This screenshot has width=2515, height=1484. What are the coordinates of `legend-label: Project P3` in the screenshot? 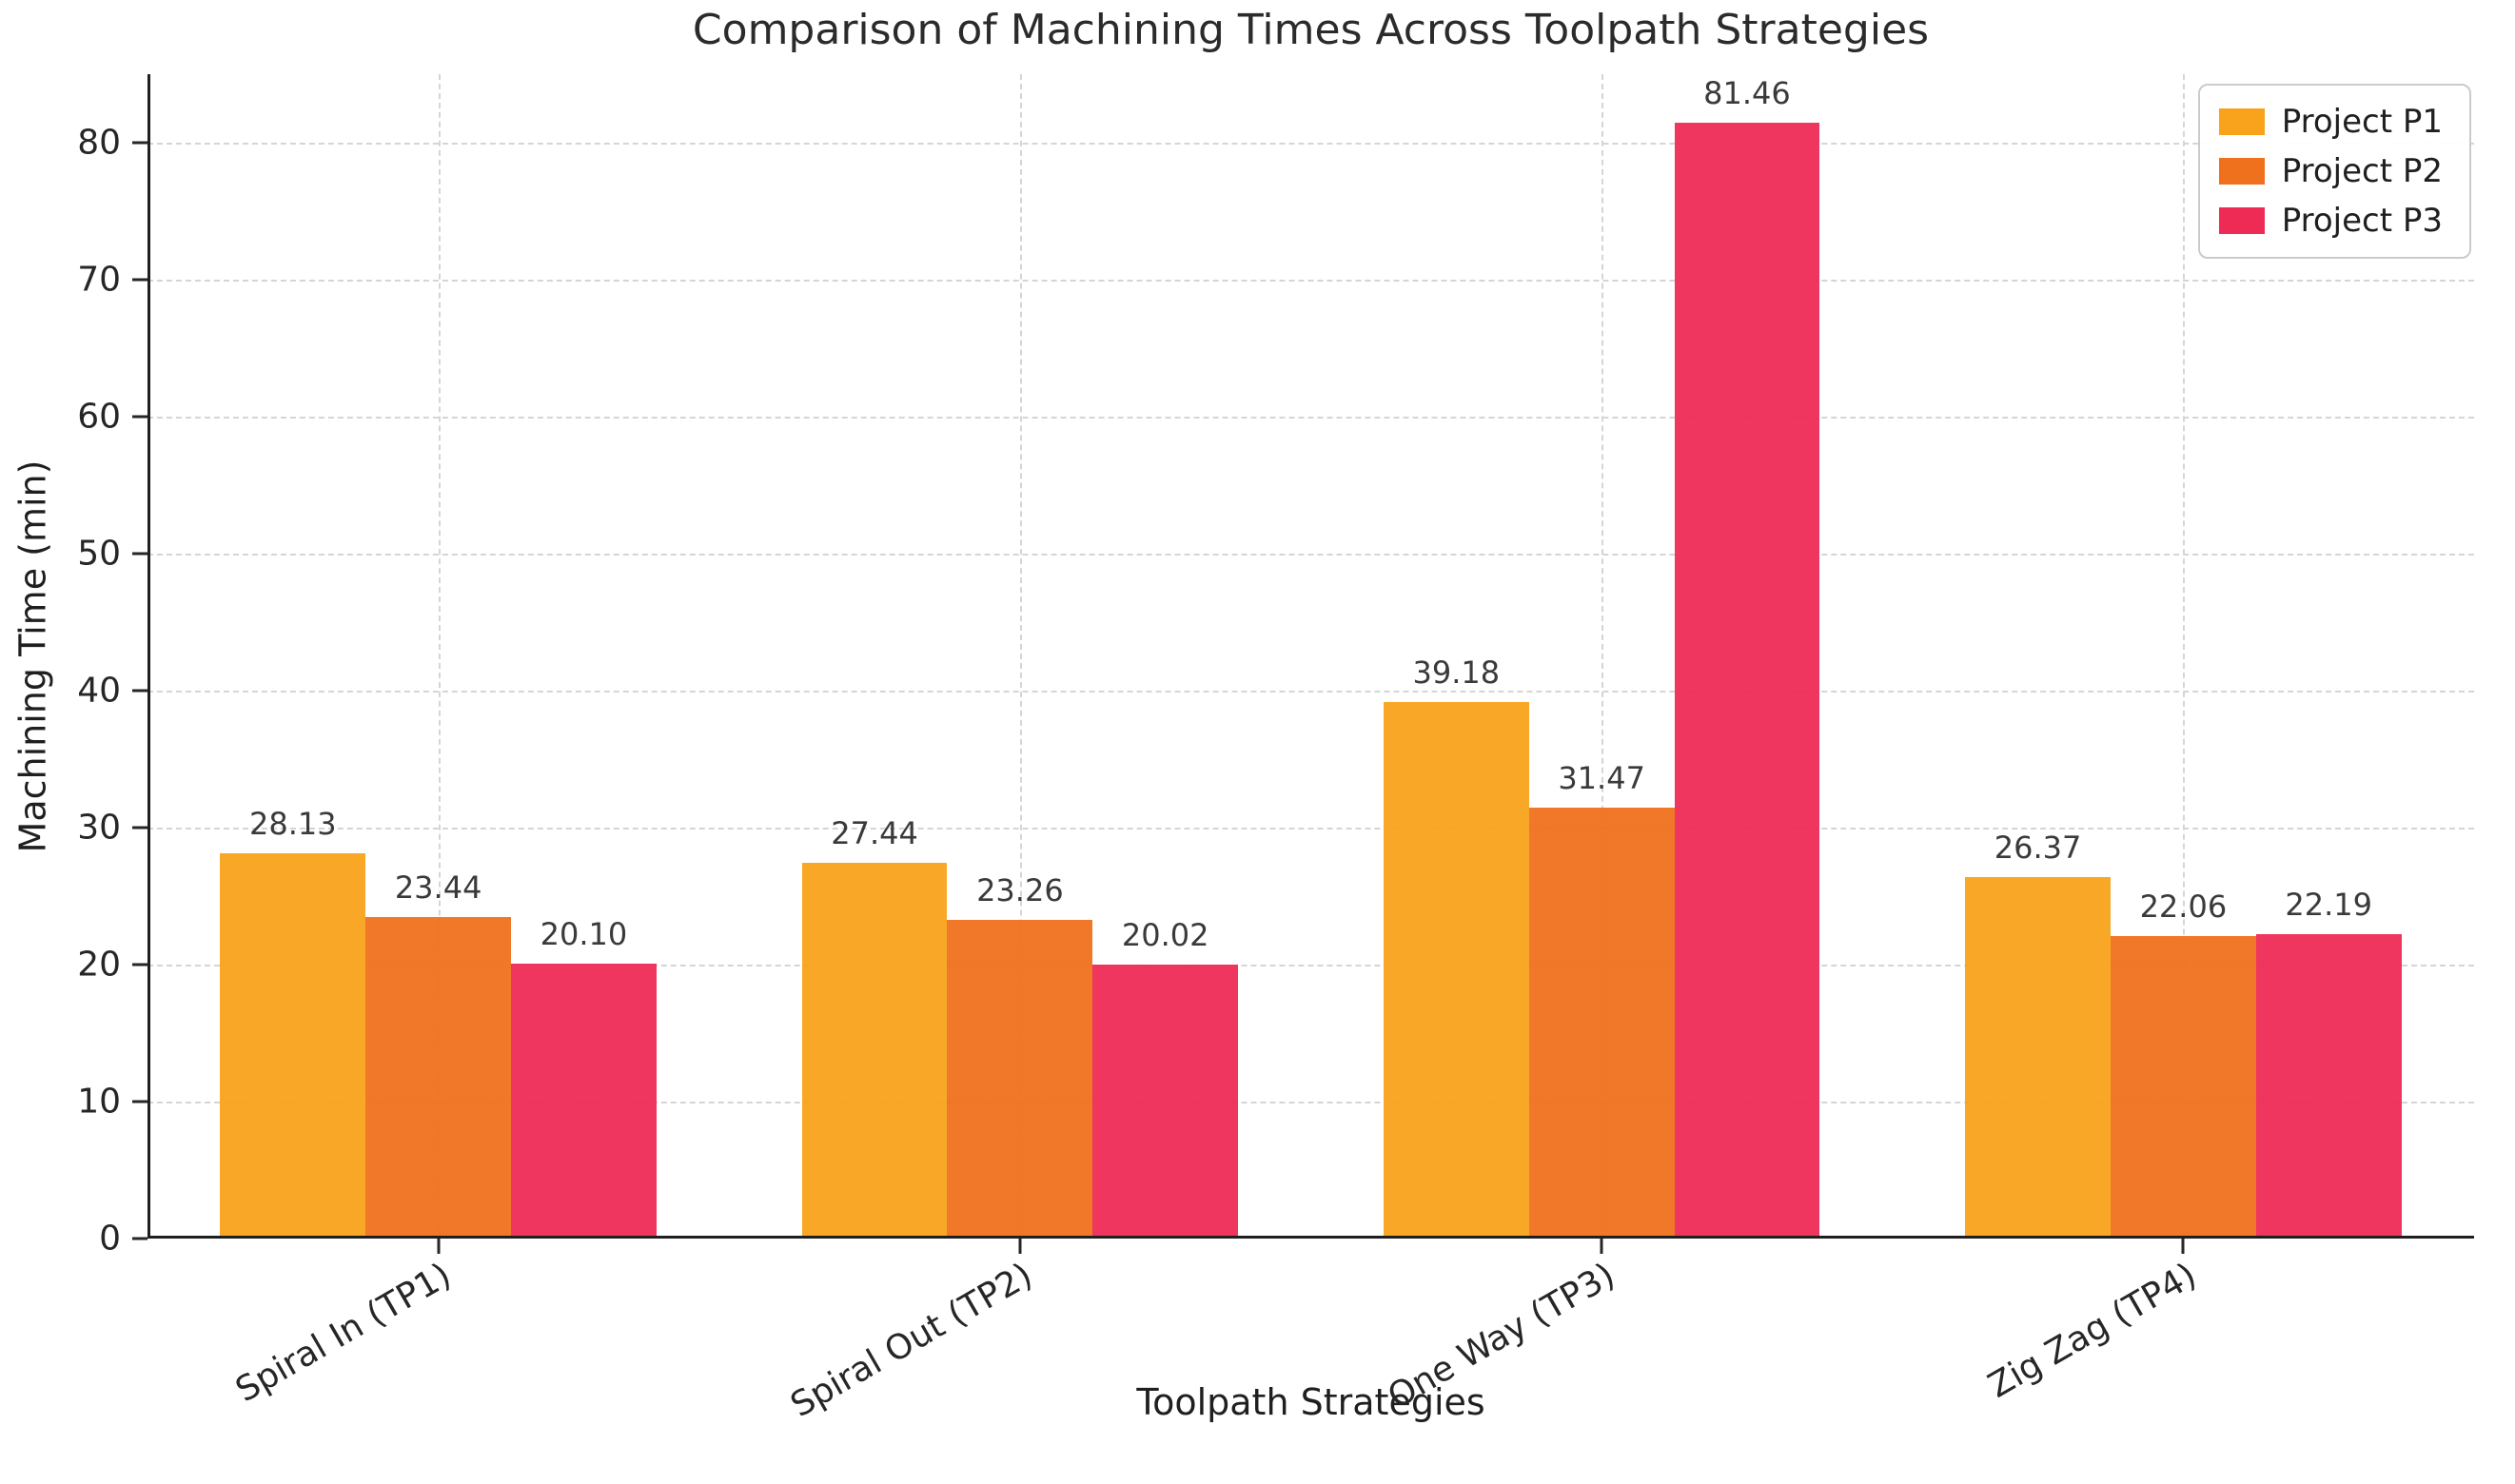 It's located at (2362, 221).